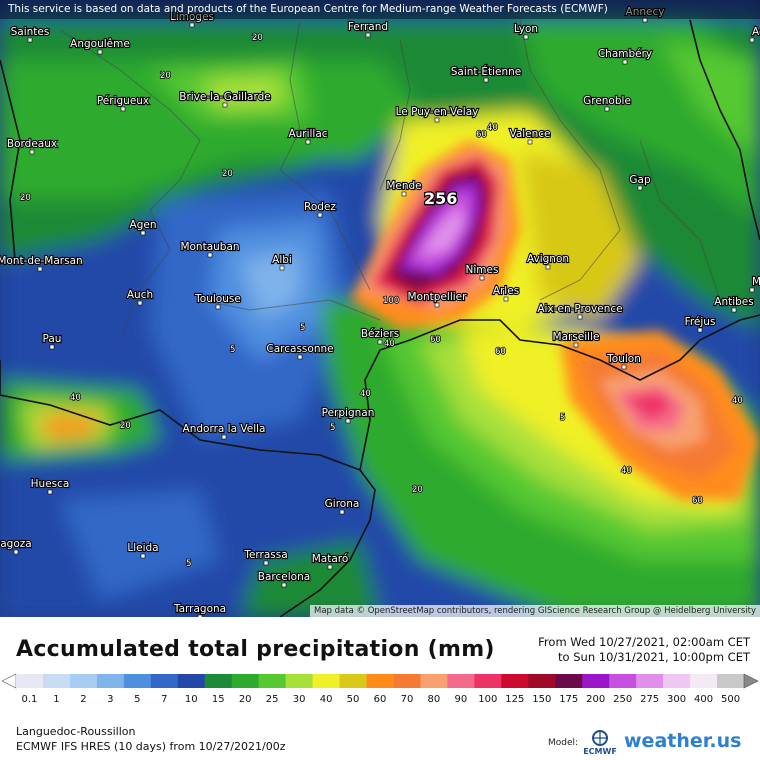 Image resolution: width=760 pixels, height=760 pixels. Describe the element at coordinates (623, 359) in the screenshot. I see `city-label: Toulon` at that location.